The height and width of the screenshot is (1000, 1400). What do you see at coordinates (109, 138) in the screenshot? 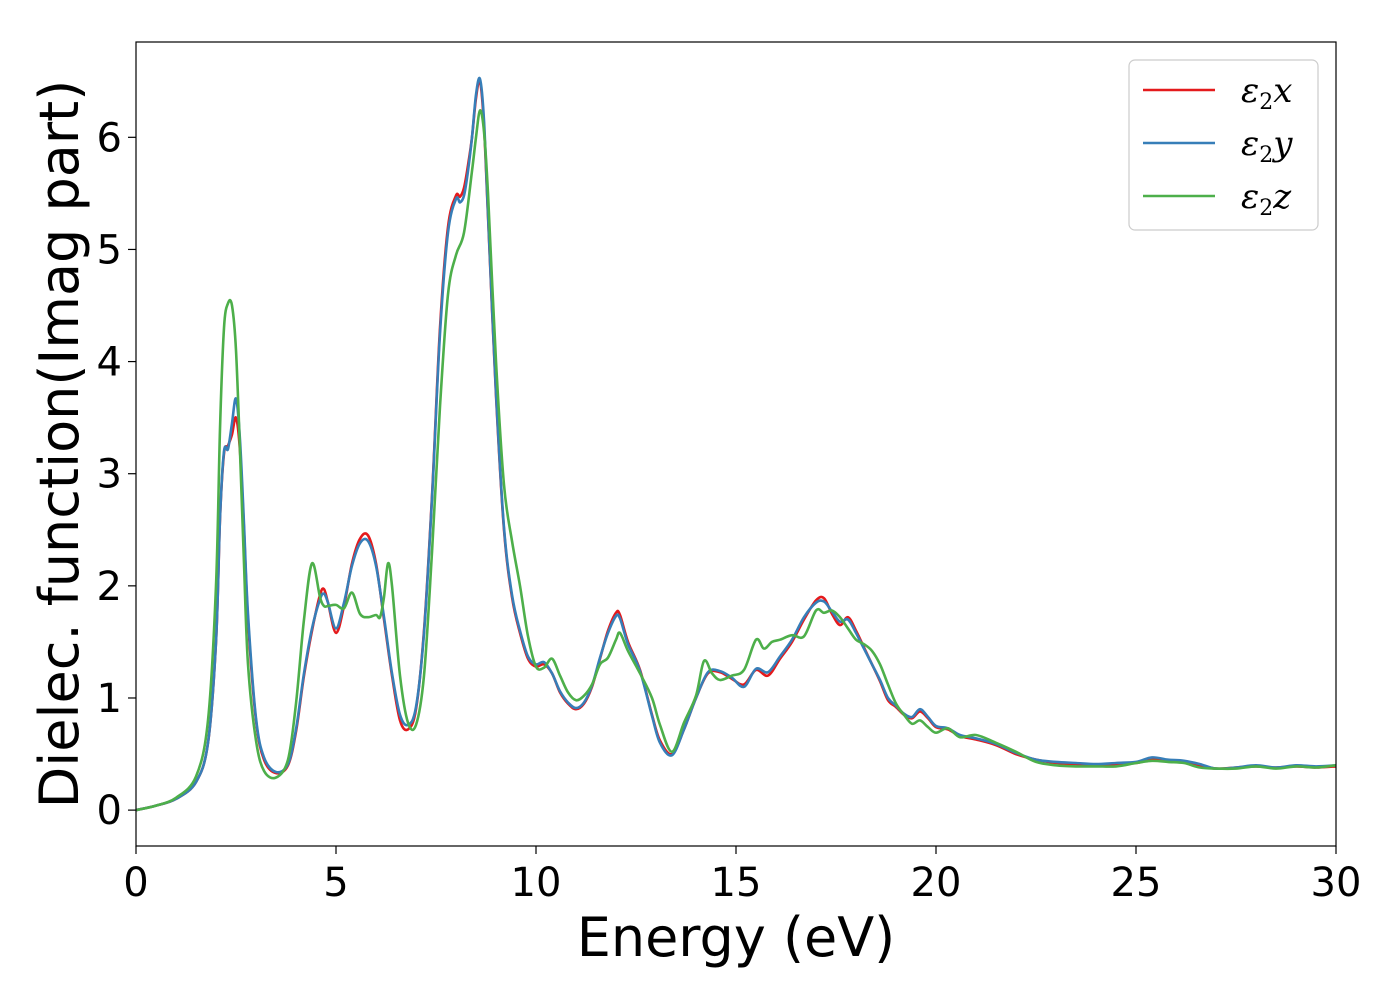
I see `y-tick-label: 6` at bounding box center [109, 138].